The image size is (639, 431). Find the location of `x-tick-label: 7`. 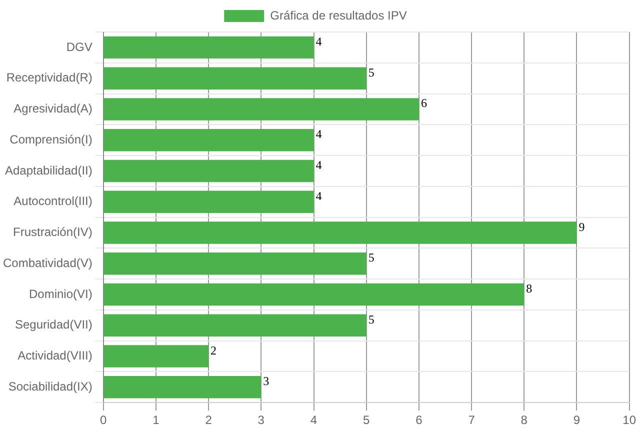

x-tick-label: 7 is located at coordinates (472, 420).